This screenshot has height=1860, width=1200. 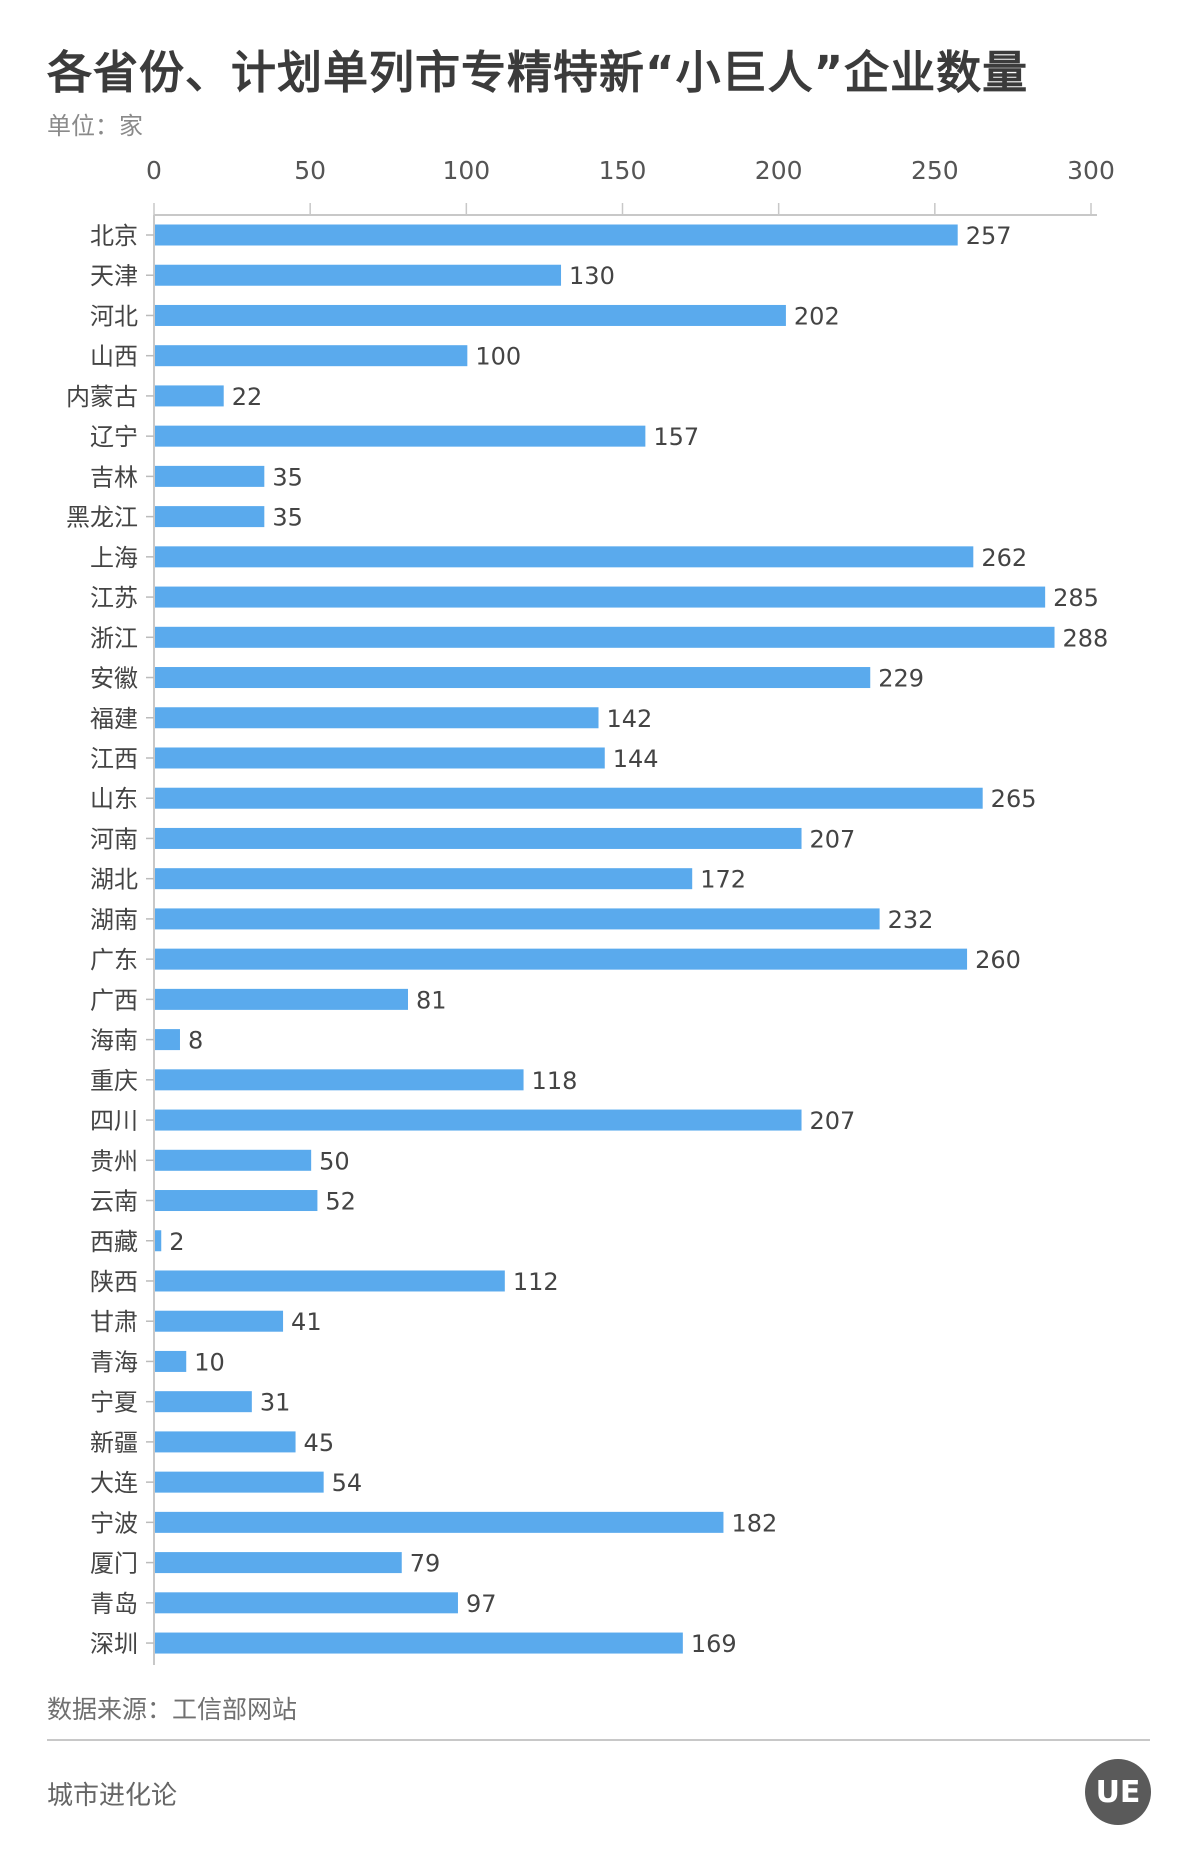 I want to click on data-source: 数据来源：工信部网站, so click(x=172, y=1709).